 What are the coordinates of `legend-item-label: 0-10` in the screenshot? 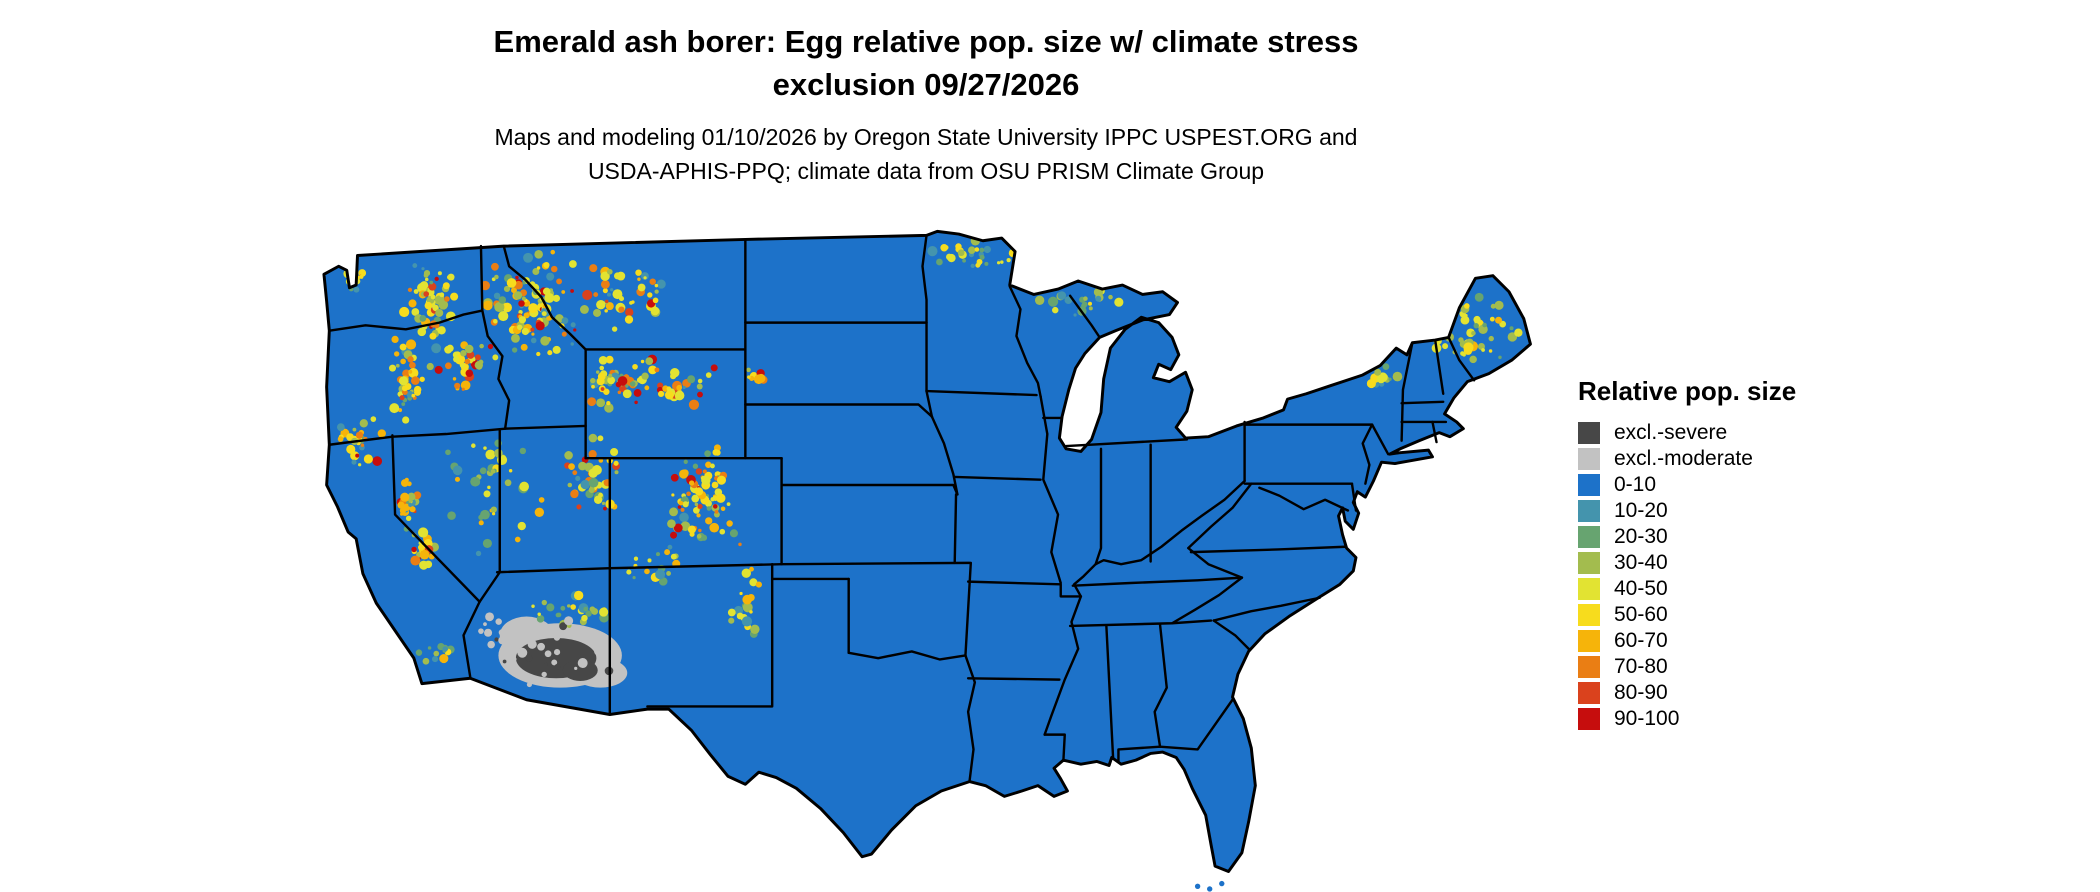 It's located at (1635, 484).